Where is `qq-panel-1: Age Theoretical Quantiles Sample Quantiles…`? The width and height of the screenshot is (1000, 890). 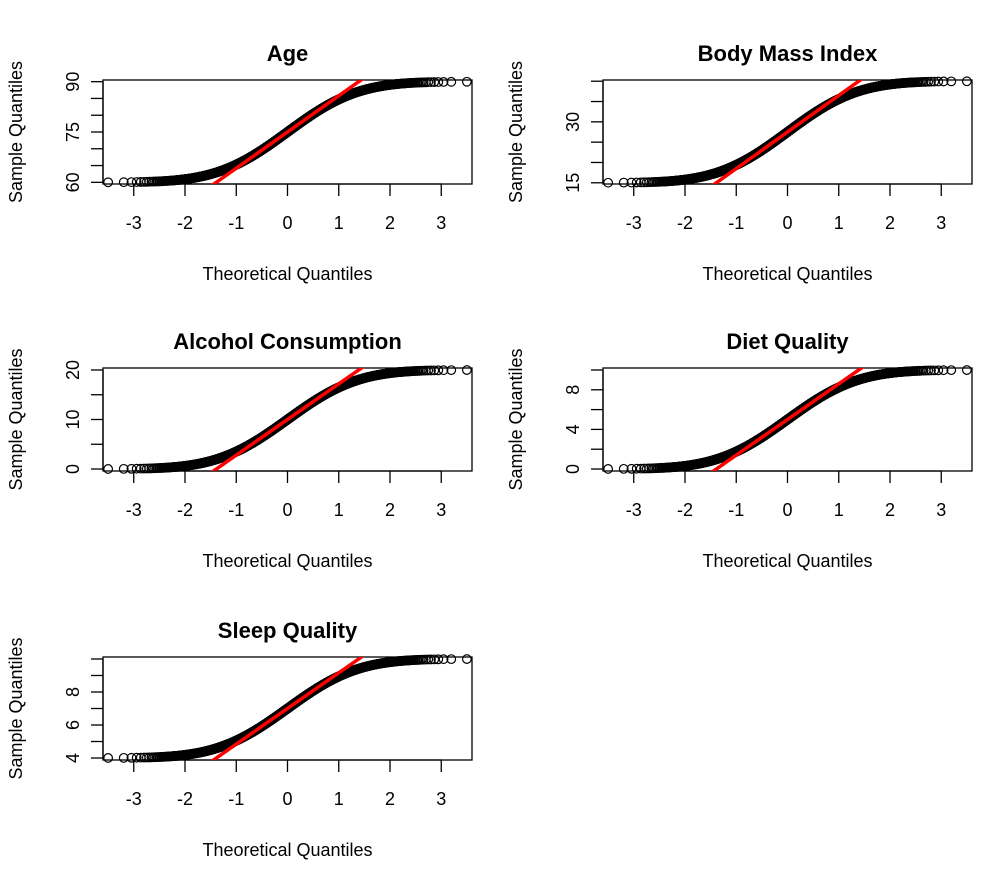
qq-panel-1: Age Theoretical Quantiles Sample Quantiles… is located at coordinates (239, 162).